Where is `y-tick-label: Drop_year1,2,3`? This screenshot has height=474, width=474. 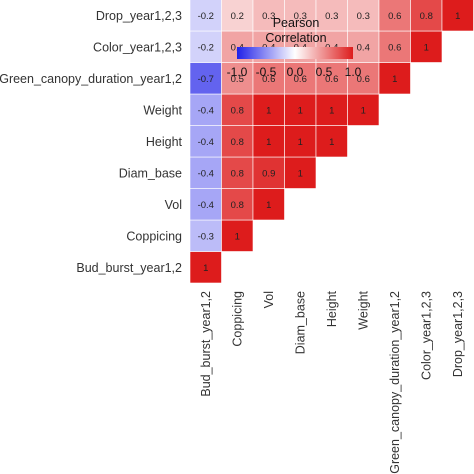
y-tick-label: Drop_year1,2,3 is located at coordinates (139, 16).